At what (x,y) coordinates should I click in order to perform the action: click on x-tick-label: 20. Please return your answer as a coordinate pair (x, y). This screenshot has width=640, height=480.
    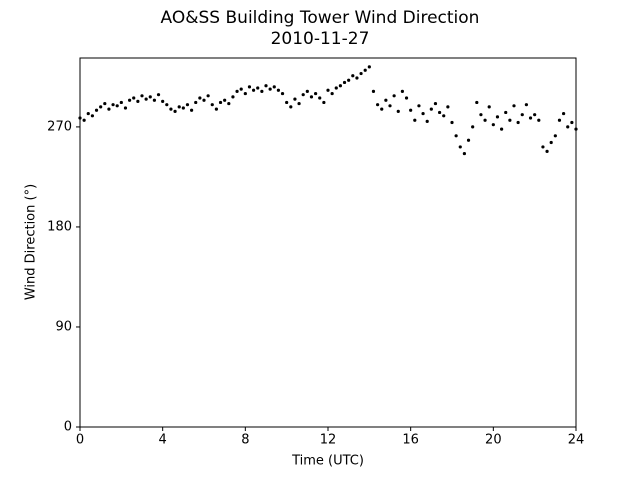
    Looking at the image, I should click on (493, 440).